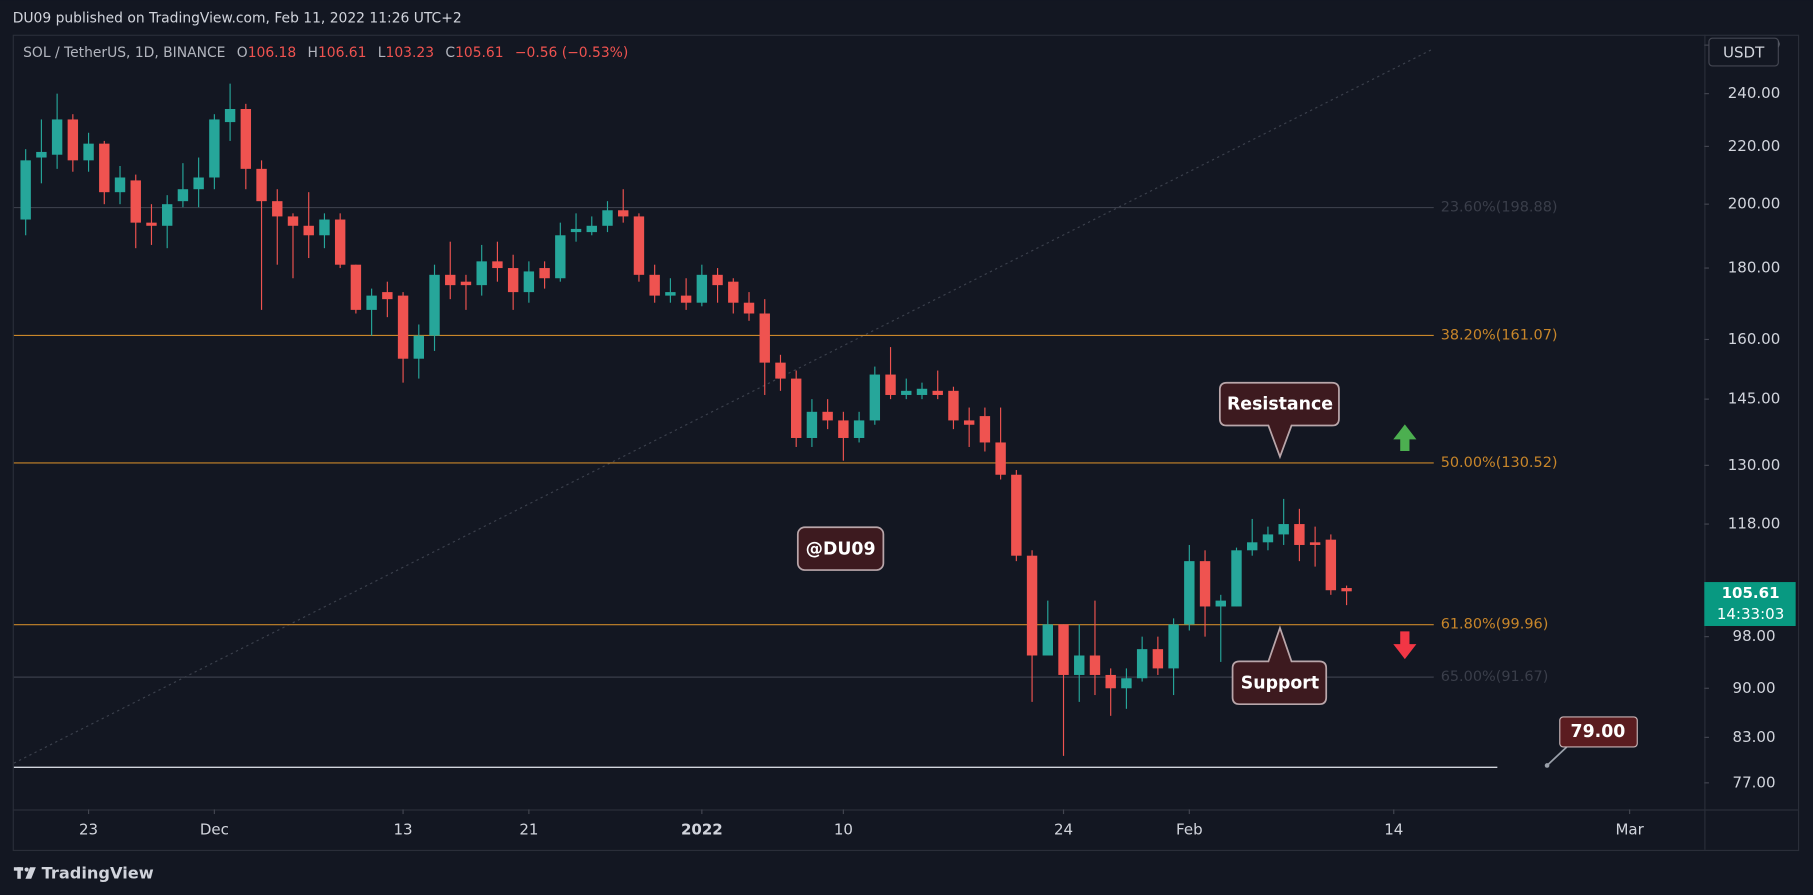 The image size is (1813, 895). Describe the element at coordinates (313, 53) in the screenshot. I see `h-label: H` at that location.